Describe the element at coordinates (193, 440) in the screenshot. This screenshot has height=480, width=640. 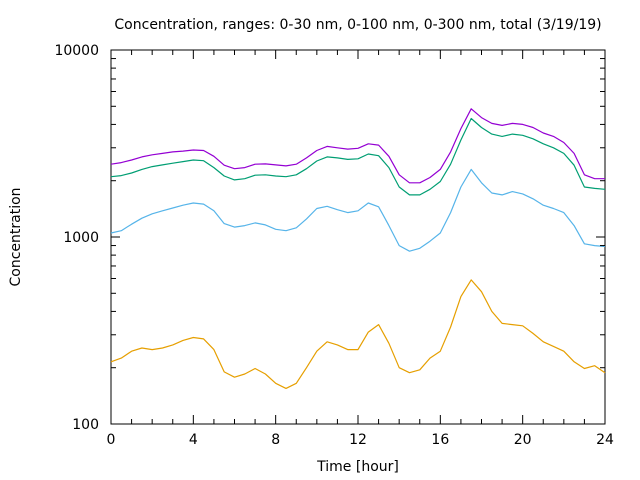
I see `x-tick-label: 4` at that location.